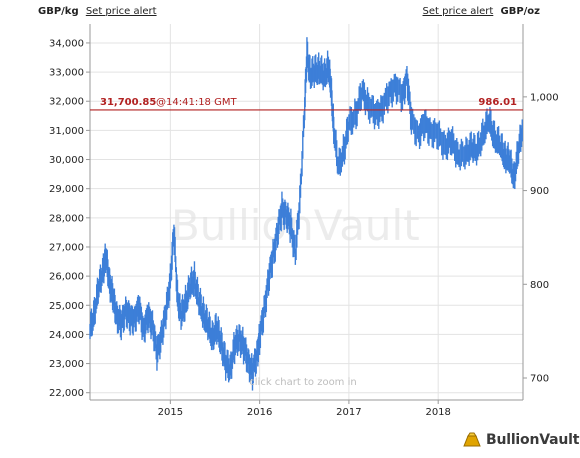  Describe the element at coordinates (539, 191) in the screenshot. I see `y-right-tick-label: 900` at that location.